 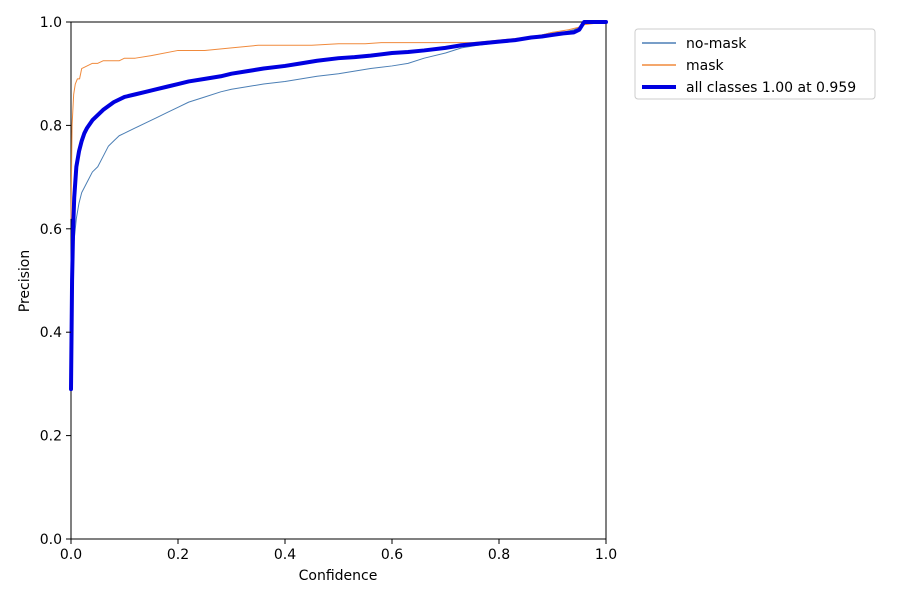 I want to click on y-tick-label: 0.8, so click(x=51, y=126).